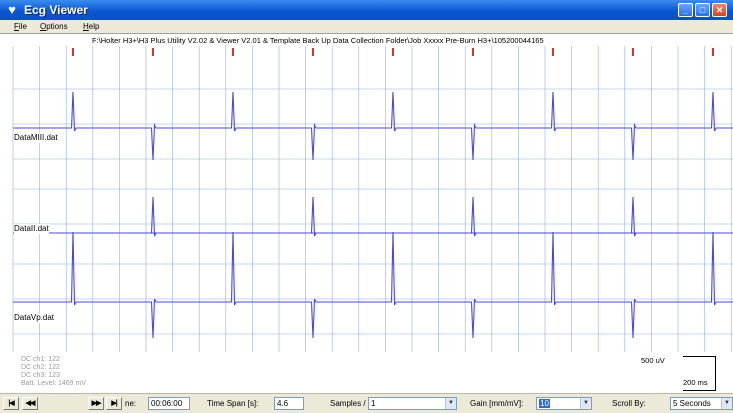  I want to click on amplitude-scale-label: 500 uV, so click(653, 360).